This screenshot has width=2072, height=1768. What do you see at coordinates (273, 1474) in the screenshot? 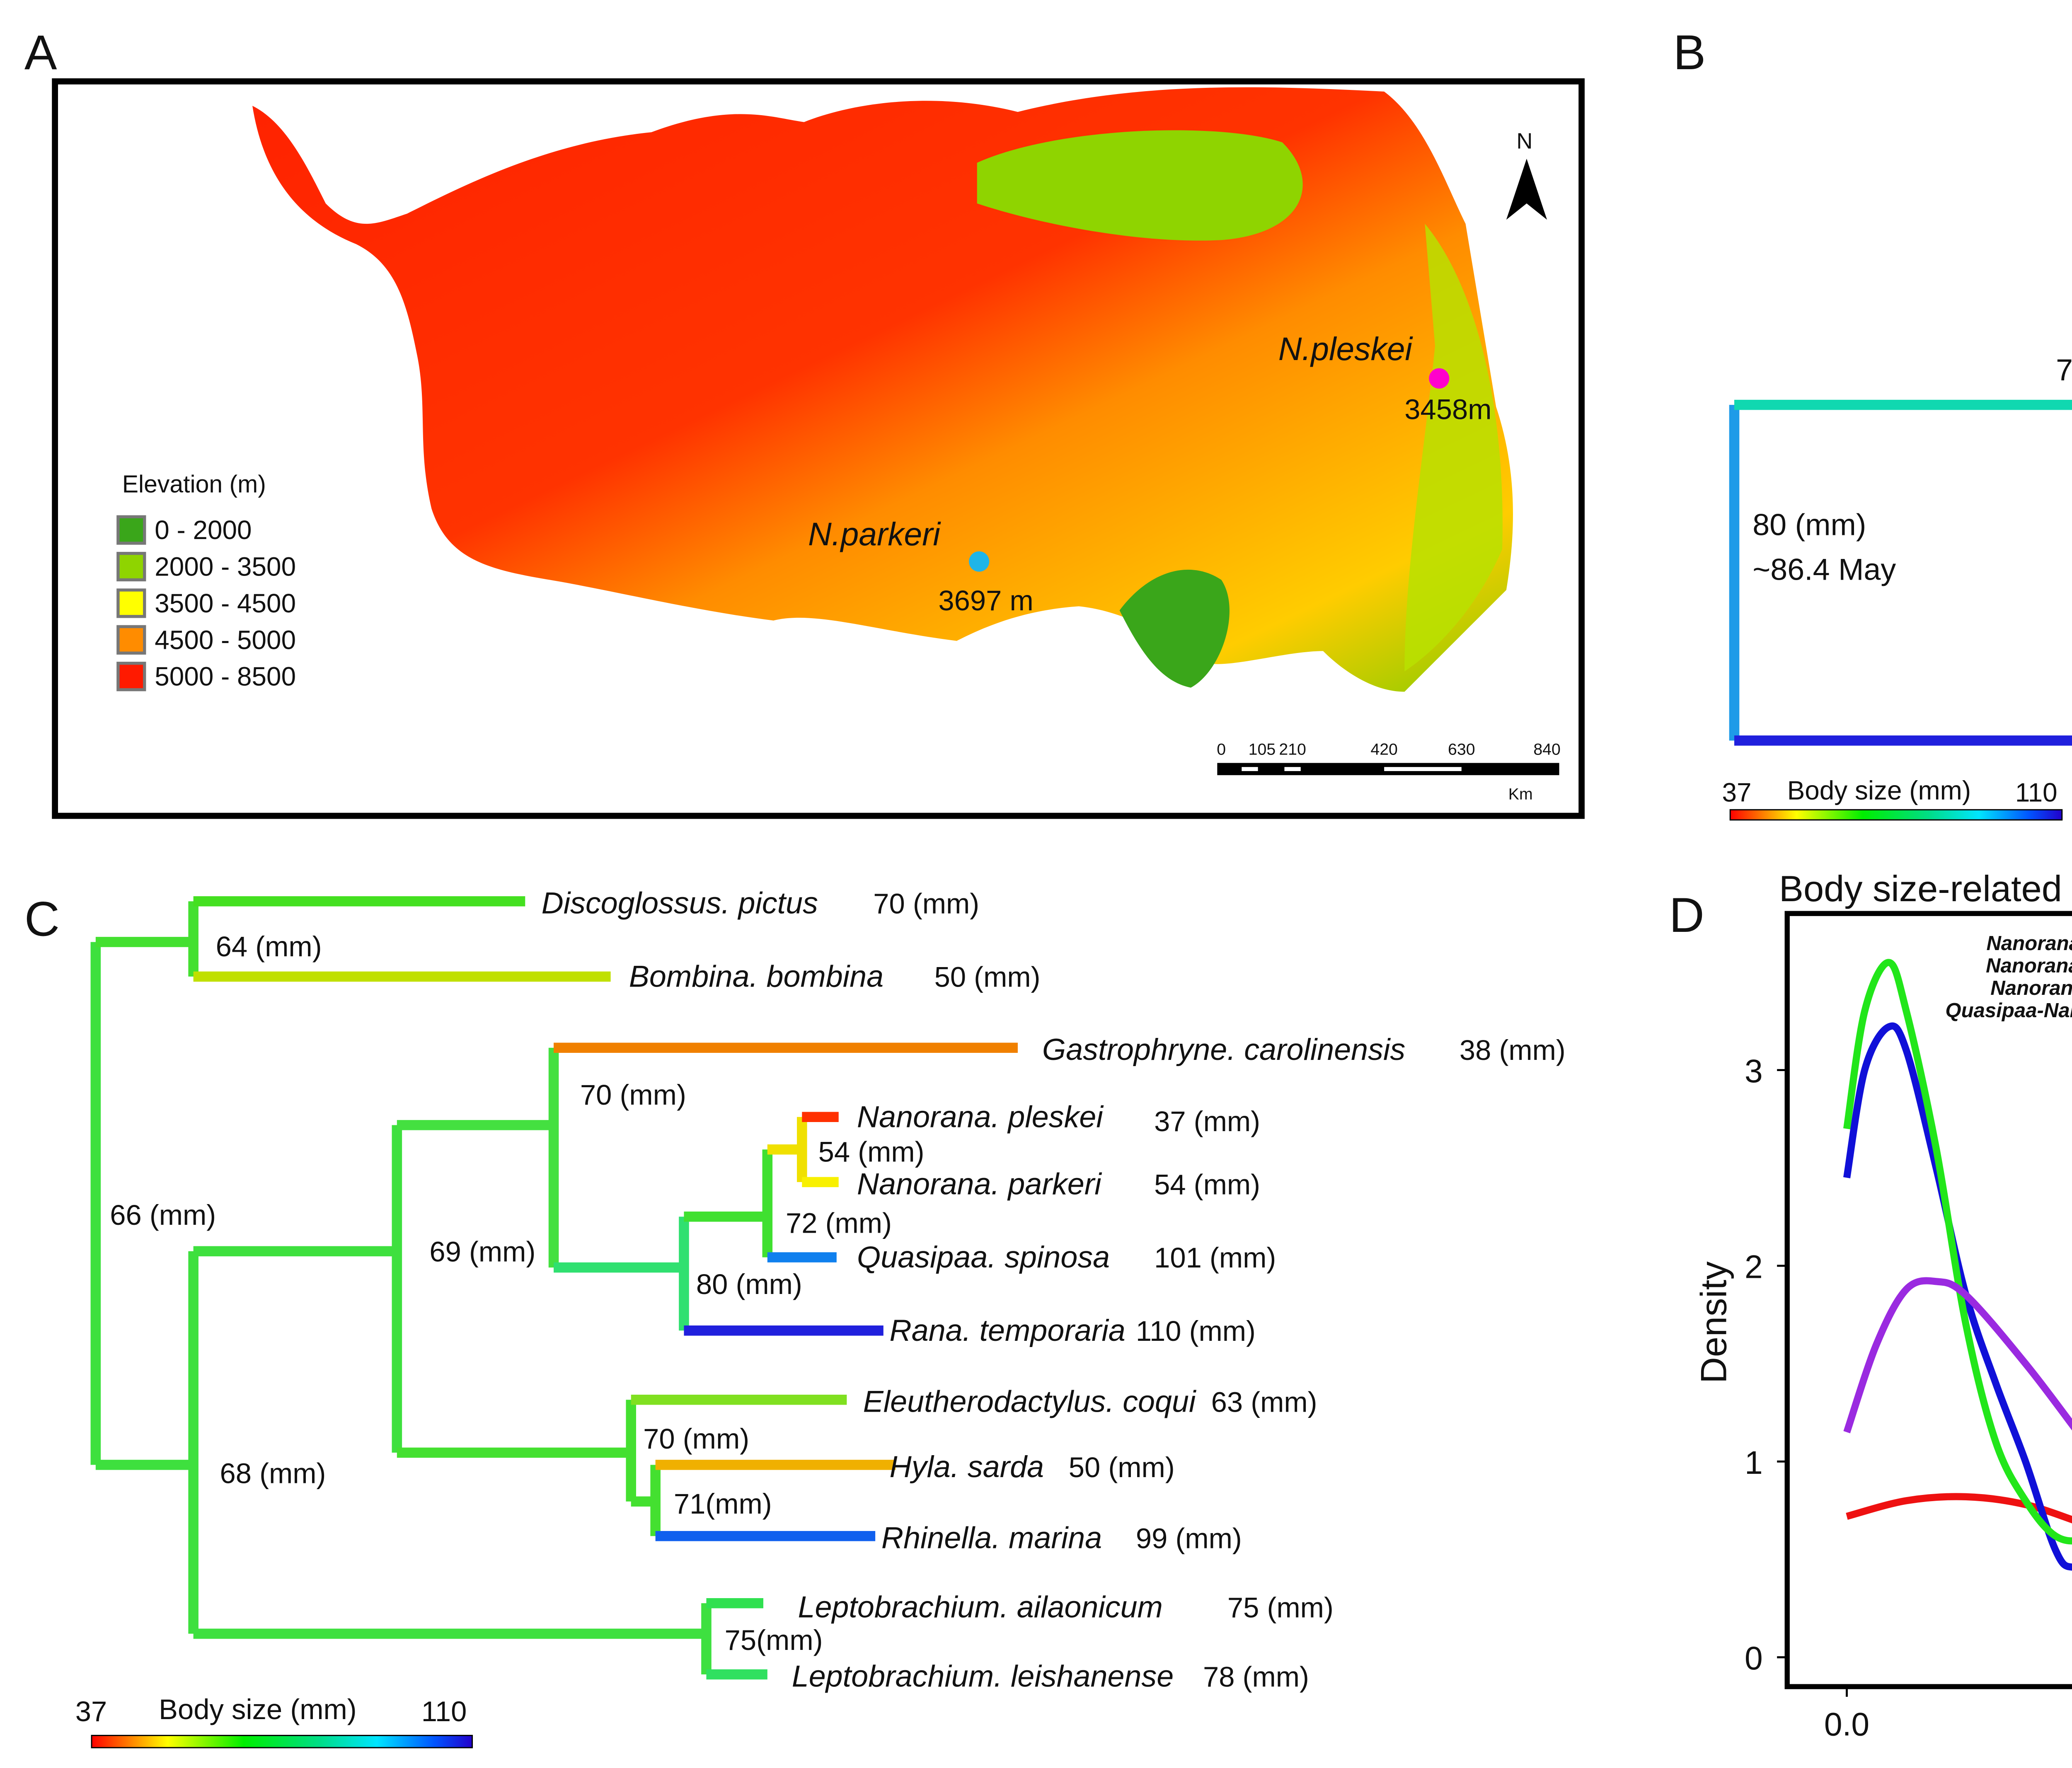
I see `node-size: 68 (mm)` at bounding box center [273, 1474].